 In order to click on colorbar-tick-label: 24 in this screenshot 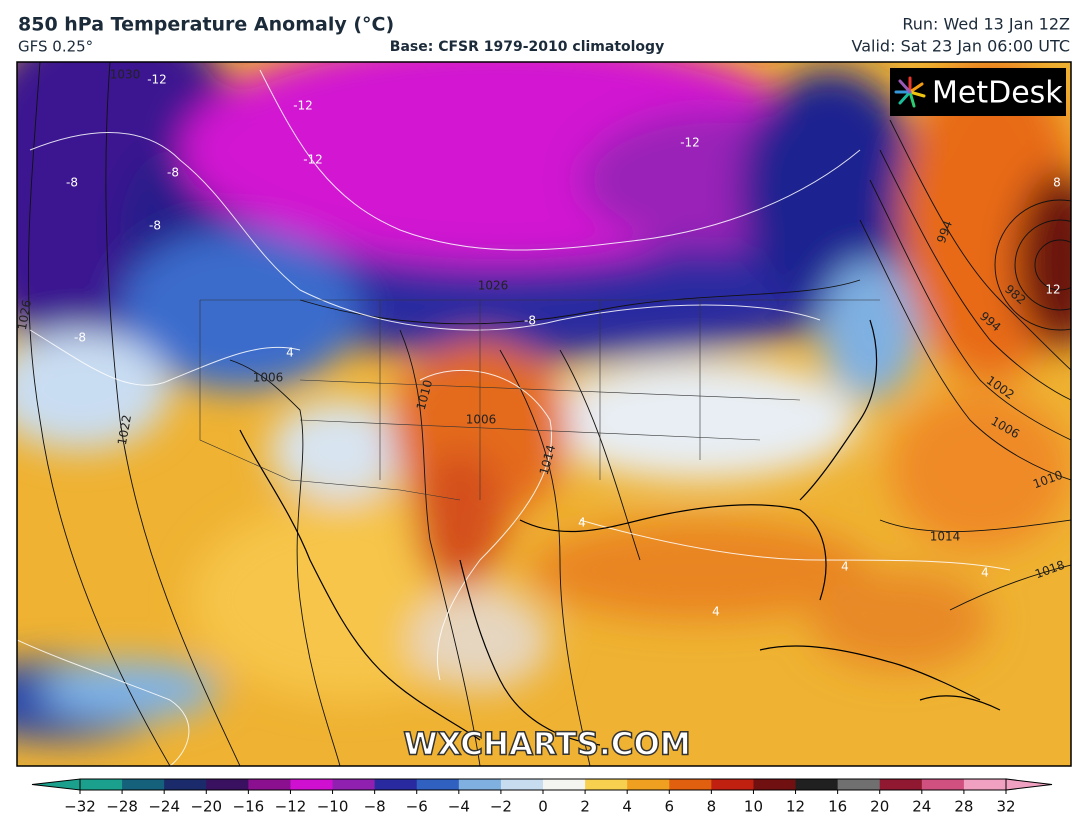, I will do `click(921, 807)`.